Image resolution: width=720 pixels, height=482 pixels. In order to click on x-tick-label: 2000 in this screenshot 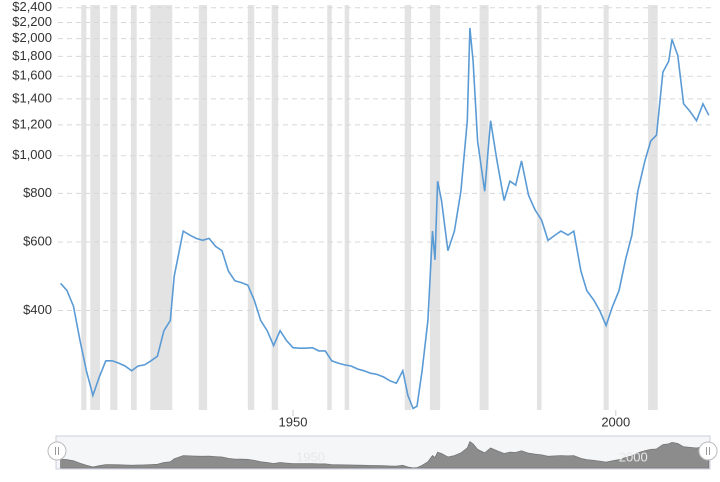, I will do `click(615, 421)`.